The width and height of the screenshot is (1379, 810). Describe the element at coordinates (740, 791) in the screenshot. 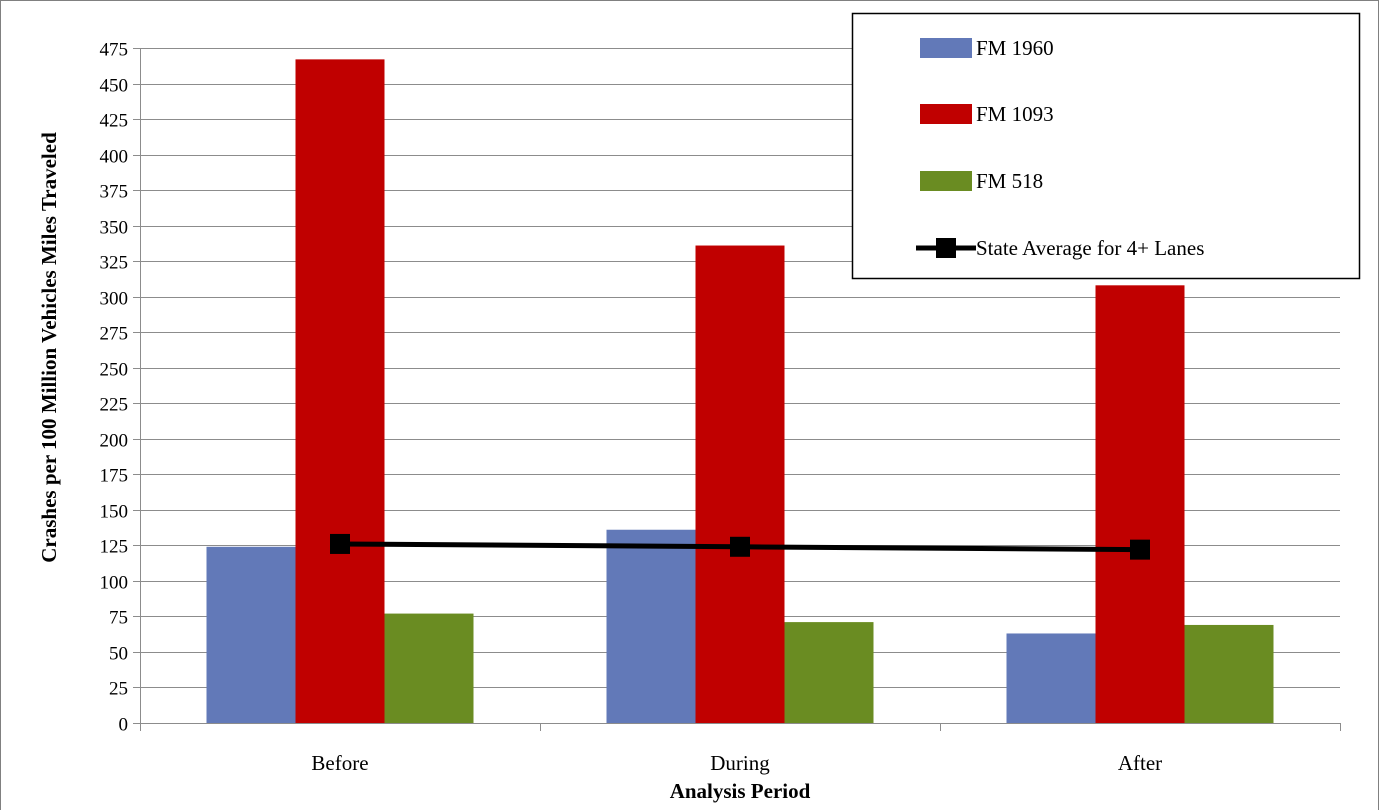

I see `x-axis-title: Analysis Period` at that location.